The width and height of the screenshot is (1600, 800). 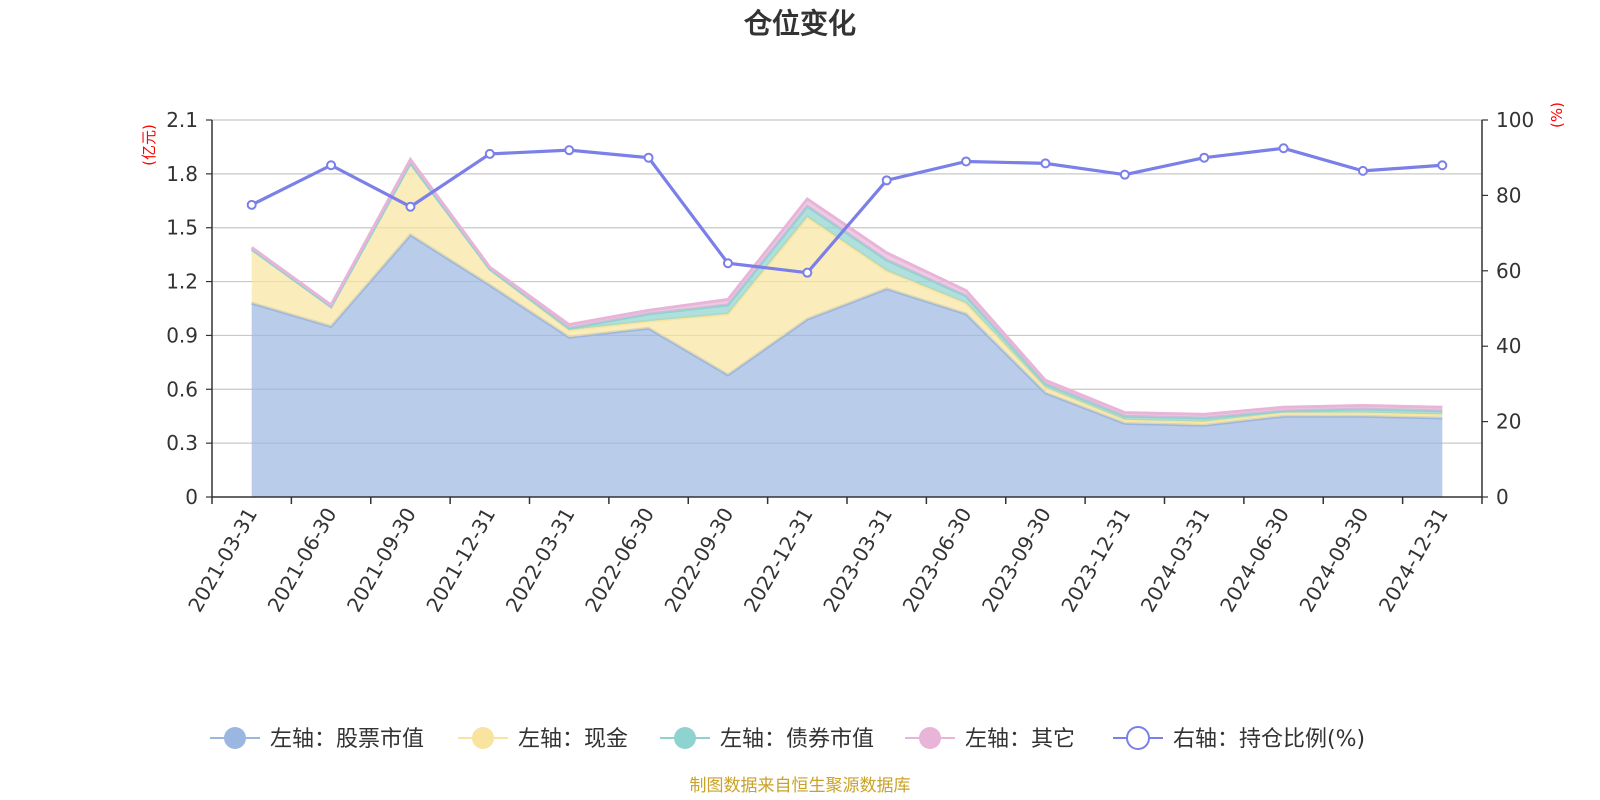 I want to click on x-tick-label: 2022-03-31, so click(x=540, y=560).